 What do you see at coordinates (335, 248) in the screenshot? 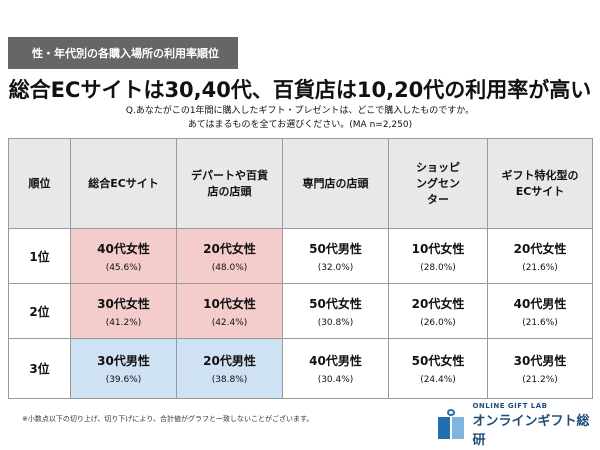
I see `segment: 50代男性` at bounding box center [335, 248].